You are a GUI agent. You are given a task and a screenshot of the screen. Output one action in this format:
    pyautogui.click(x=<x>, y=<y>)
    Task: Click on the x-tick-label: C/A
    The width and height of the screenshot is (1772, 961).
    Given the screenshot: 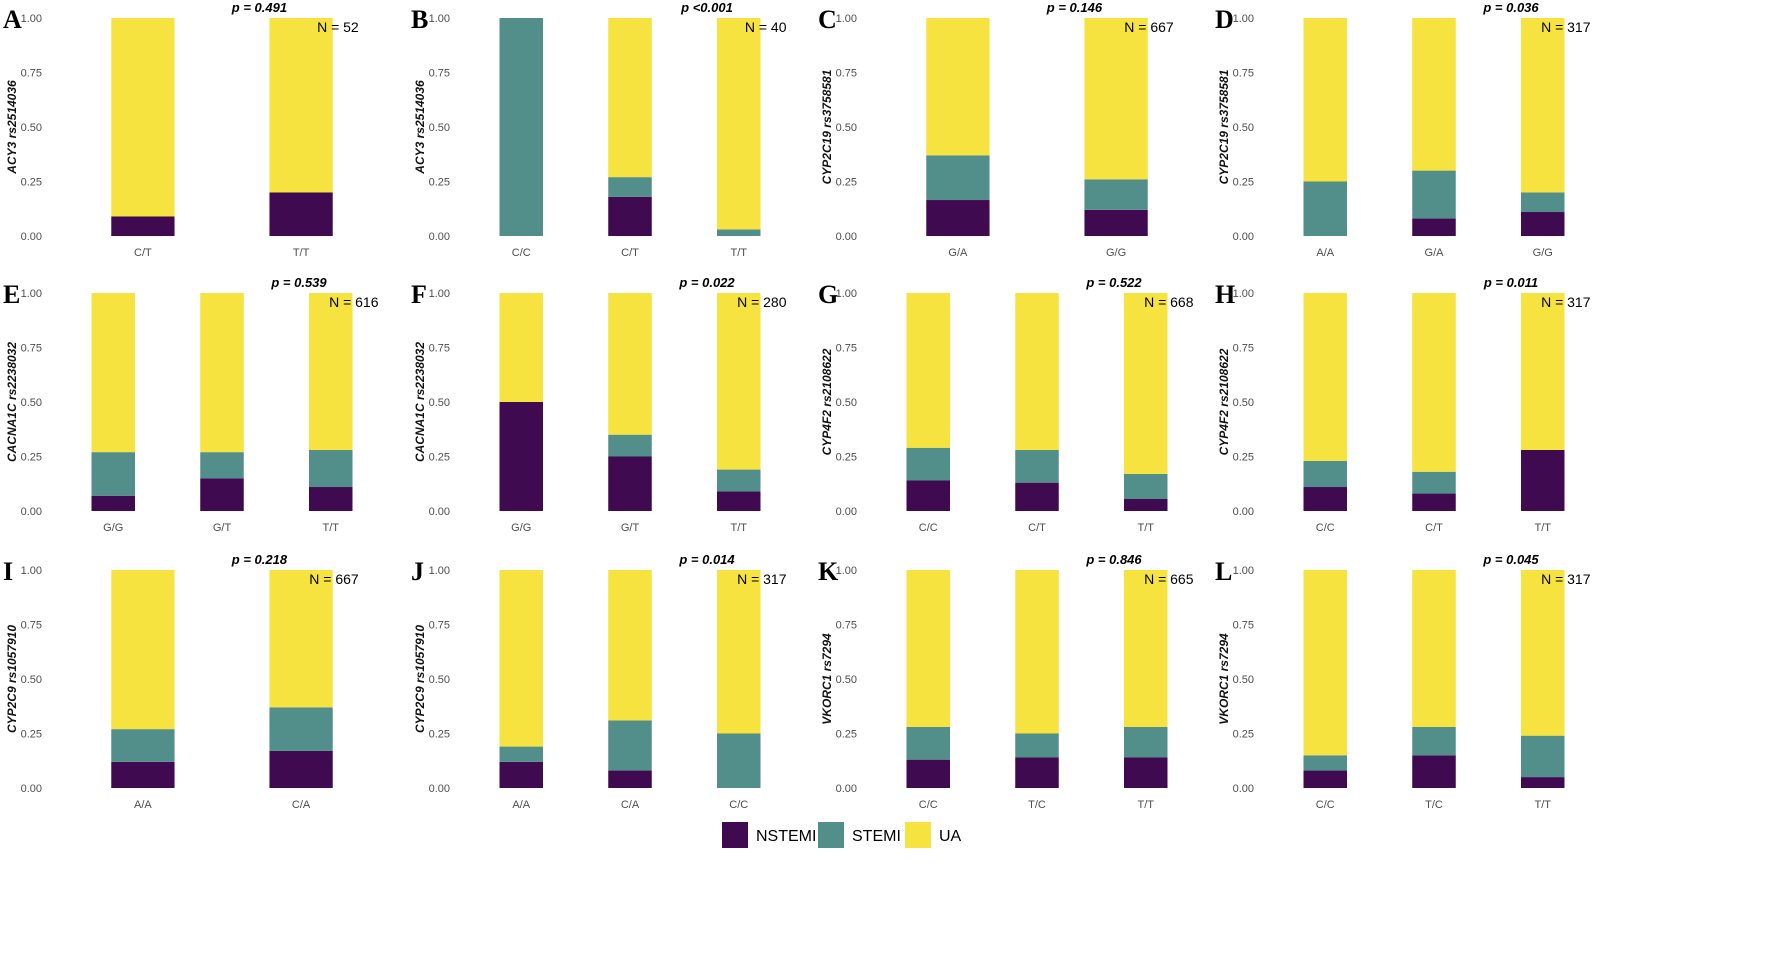 What is the action you would take?
    pyautogui.click(x=301, y=805)
    